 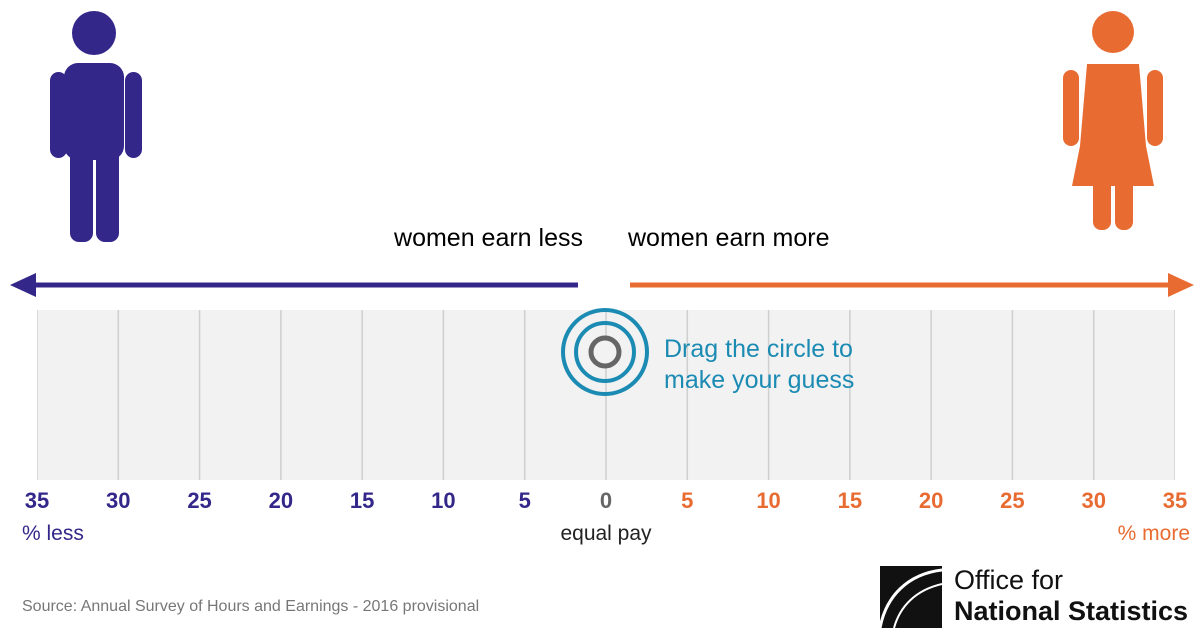 I want to click on man-icon, so click(x=96, y=126).